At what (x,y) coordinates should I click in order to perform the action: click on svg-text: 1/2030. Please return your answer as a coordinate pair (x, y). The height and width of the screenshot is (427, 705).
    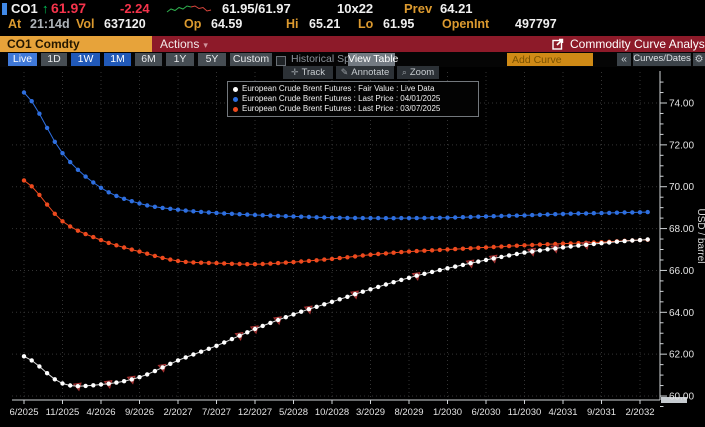
    Looking at the image, I should click on (447, 412).